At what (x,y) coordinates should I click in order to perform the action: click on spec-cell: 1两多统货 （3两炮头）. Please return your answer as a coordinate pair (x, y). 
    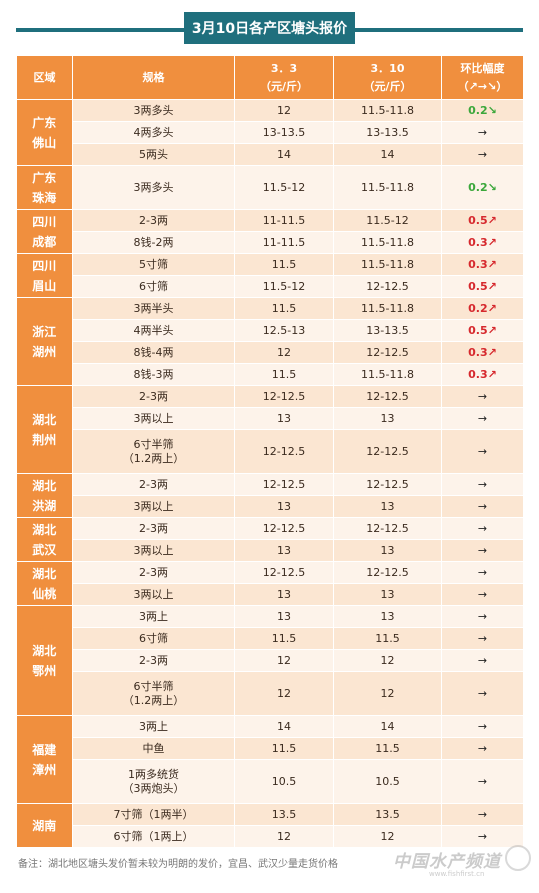
    Looking at the image, I should click on (153, 781).